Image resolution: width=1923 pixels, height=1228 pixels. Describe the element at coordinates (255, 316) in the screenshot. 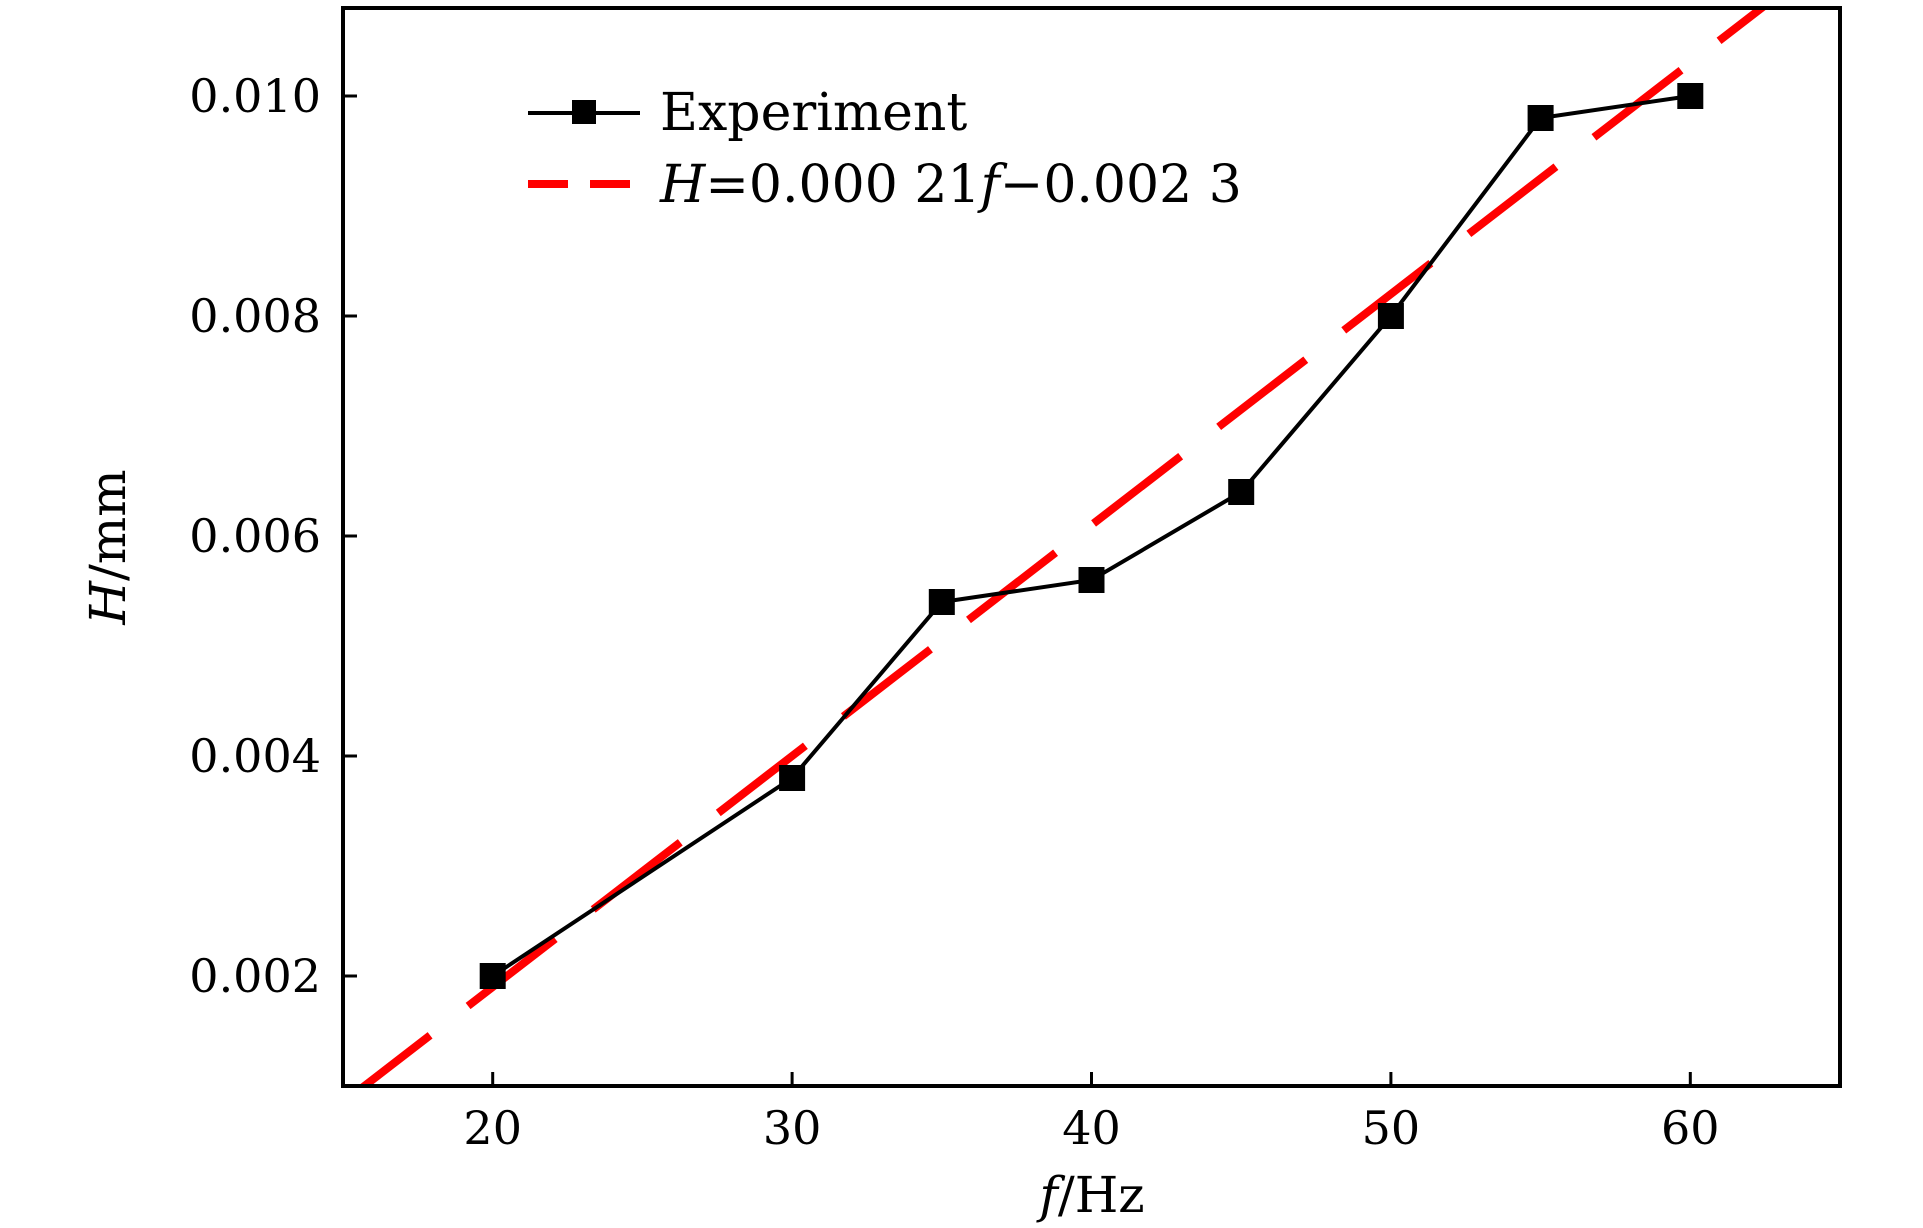

I see `y-tick-label-3: 0.008` at that location.